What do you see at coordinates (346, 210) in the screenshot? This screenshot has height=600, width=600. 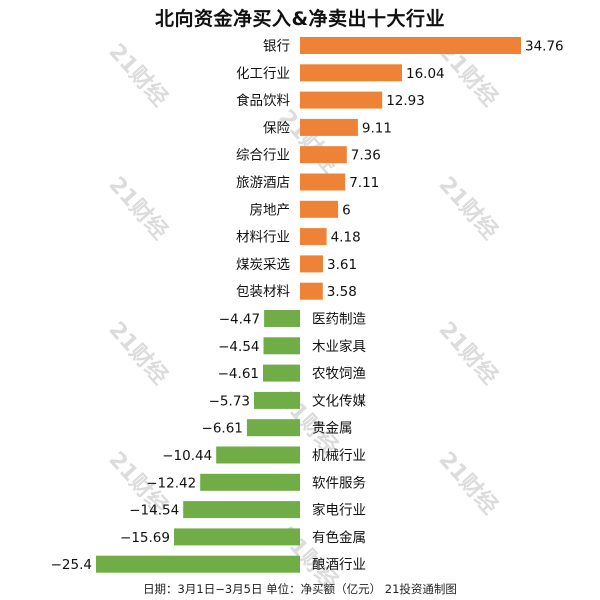 I see `value-label-6: 6` at bounding box center [346, 210].